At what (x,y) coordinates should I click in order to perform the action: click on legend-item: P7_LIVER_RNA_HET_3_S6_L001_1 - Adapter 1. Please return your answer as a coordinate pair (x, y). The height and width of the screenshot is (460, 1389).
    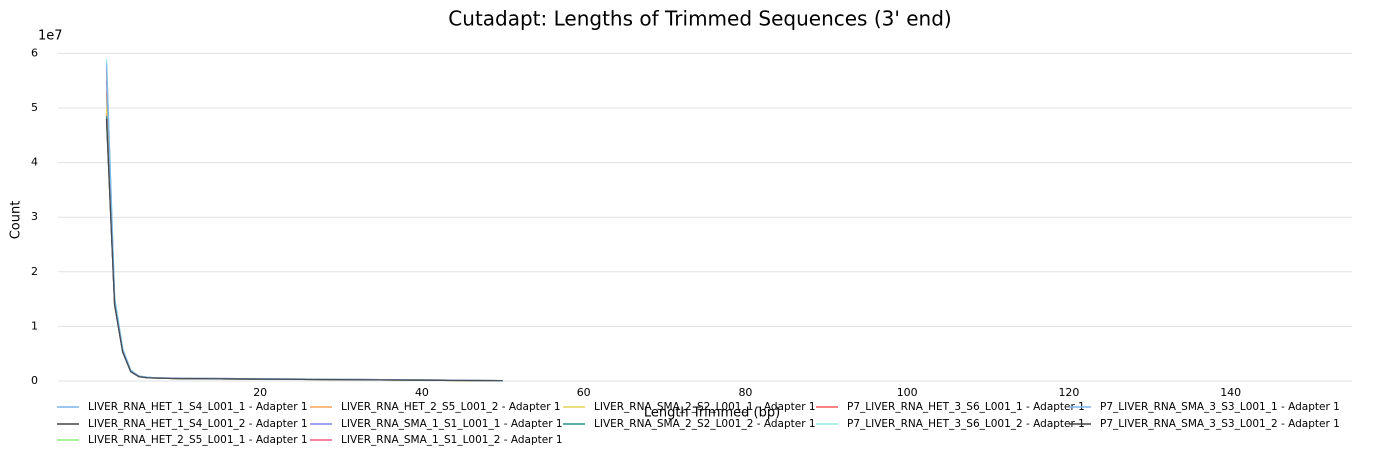
    Looking at the image, I should click on (950, 407).